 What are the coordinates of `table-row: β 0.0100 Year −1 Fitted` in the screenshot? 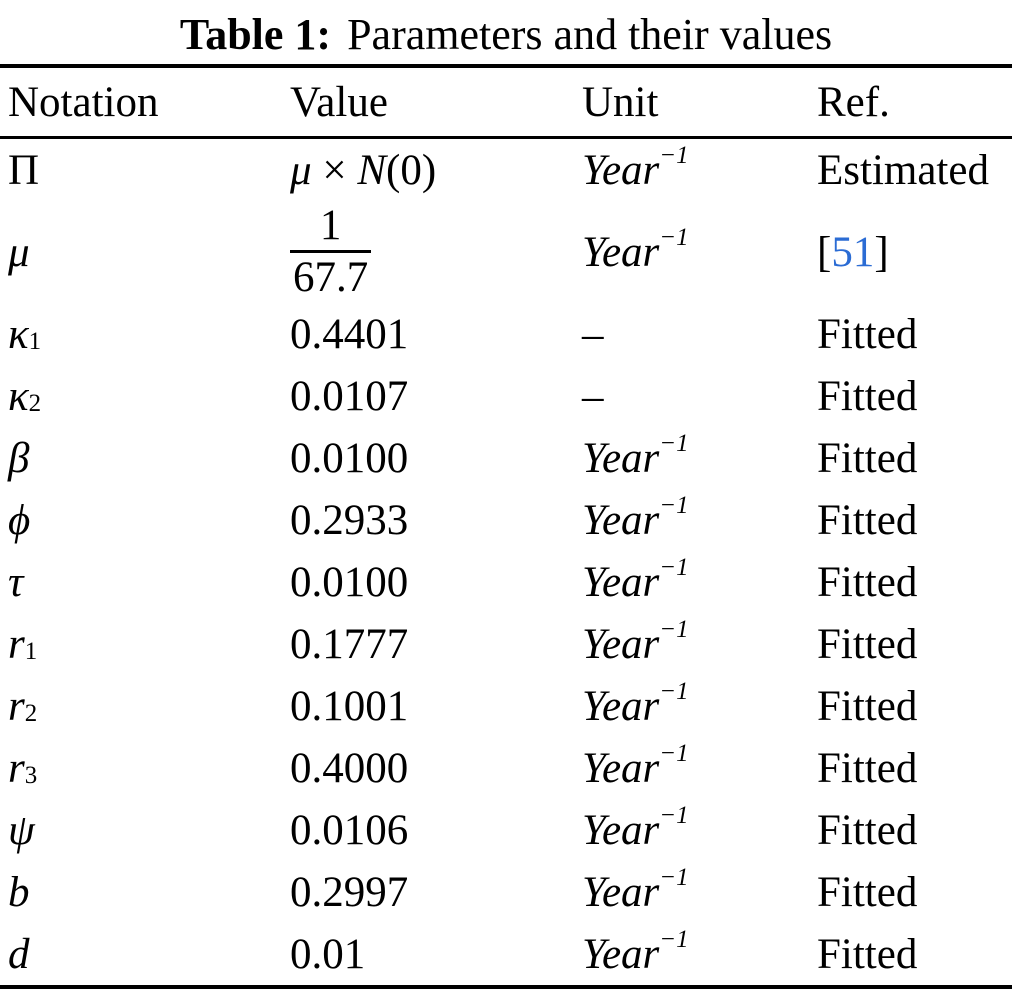 It's located at (506, 458).